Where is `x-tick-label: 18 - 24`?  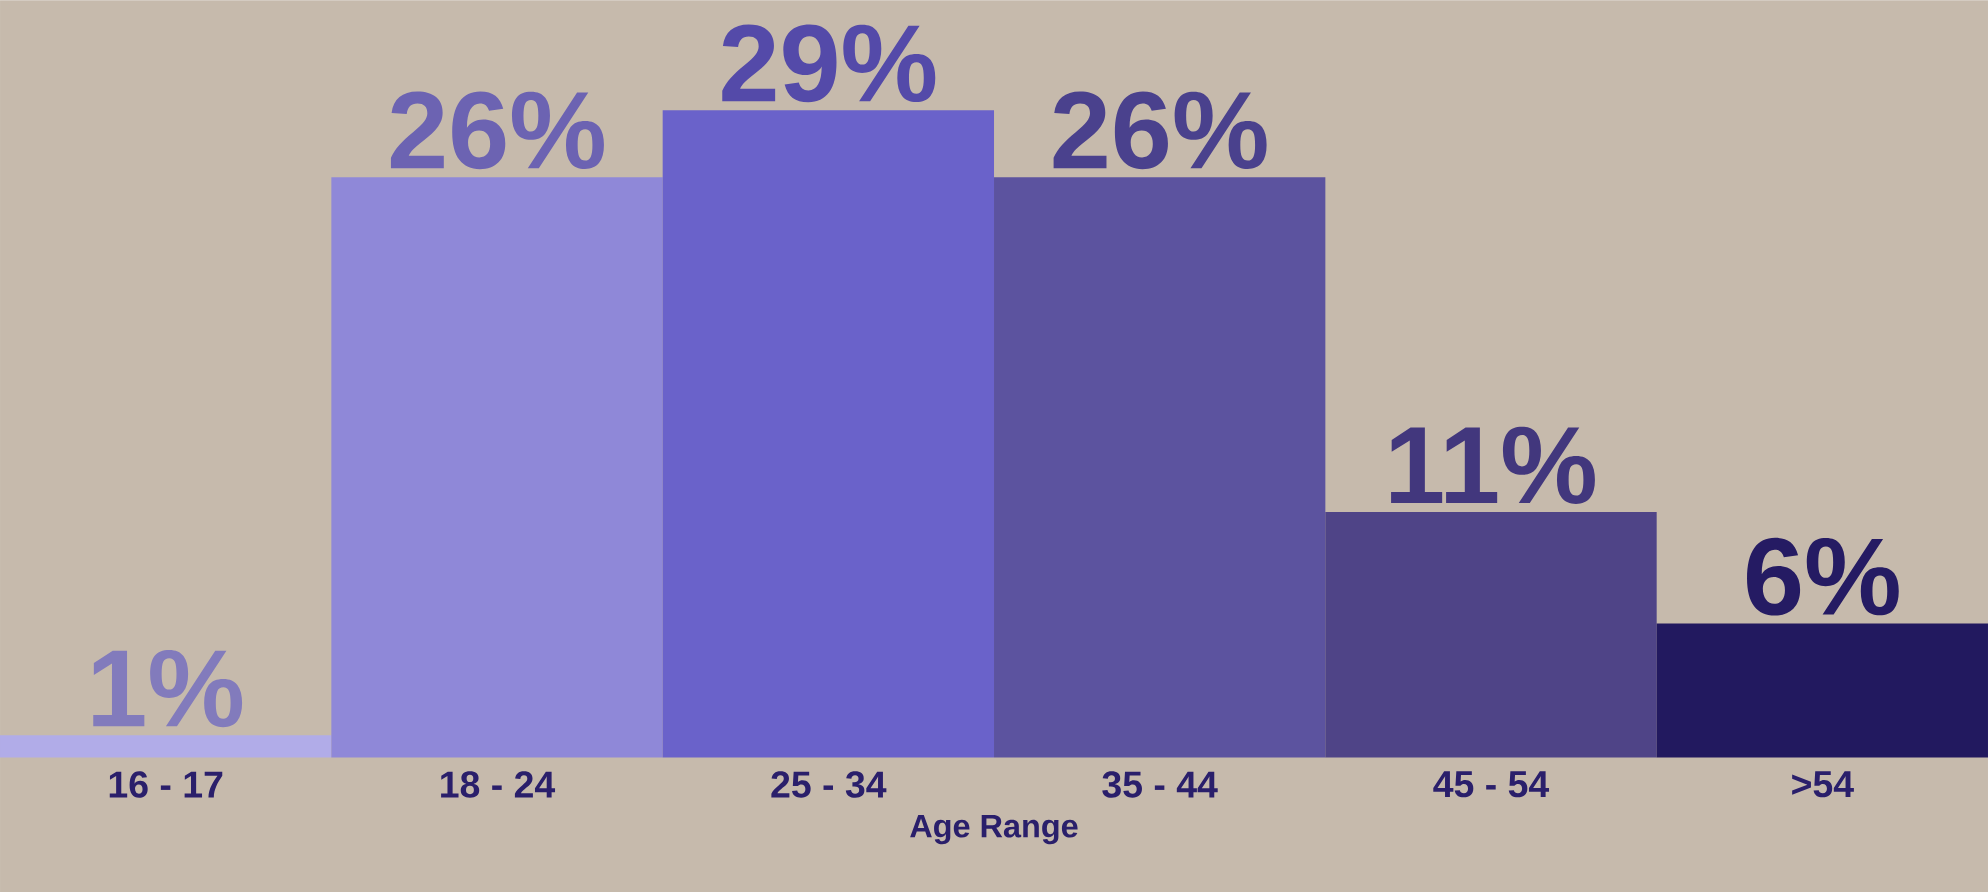
x-tick-label: 18 - 24 is located at coordinates (498, 784).